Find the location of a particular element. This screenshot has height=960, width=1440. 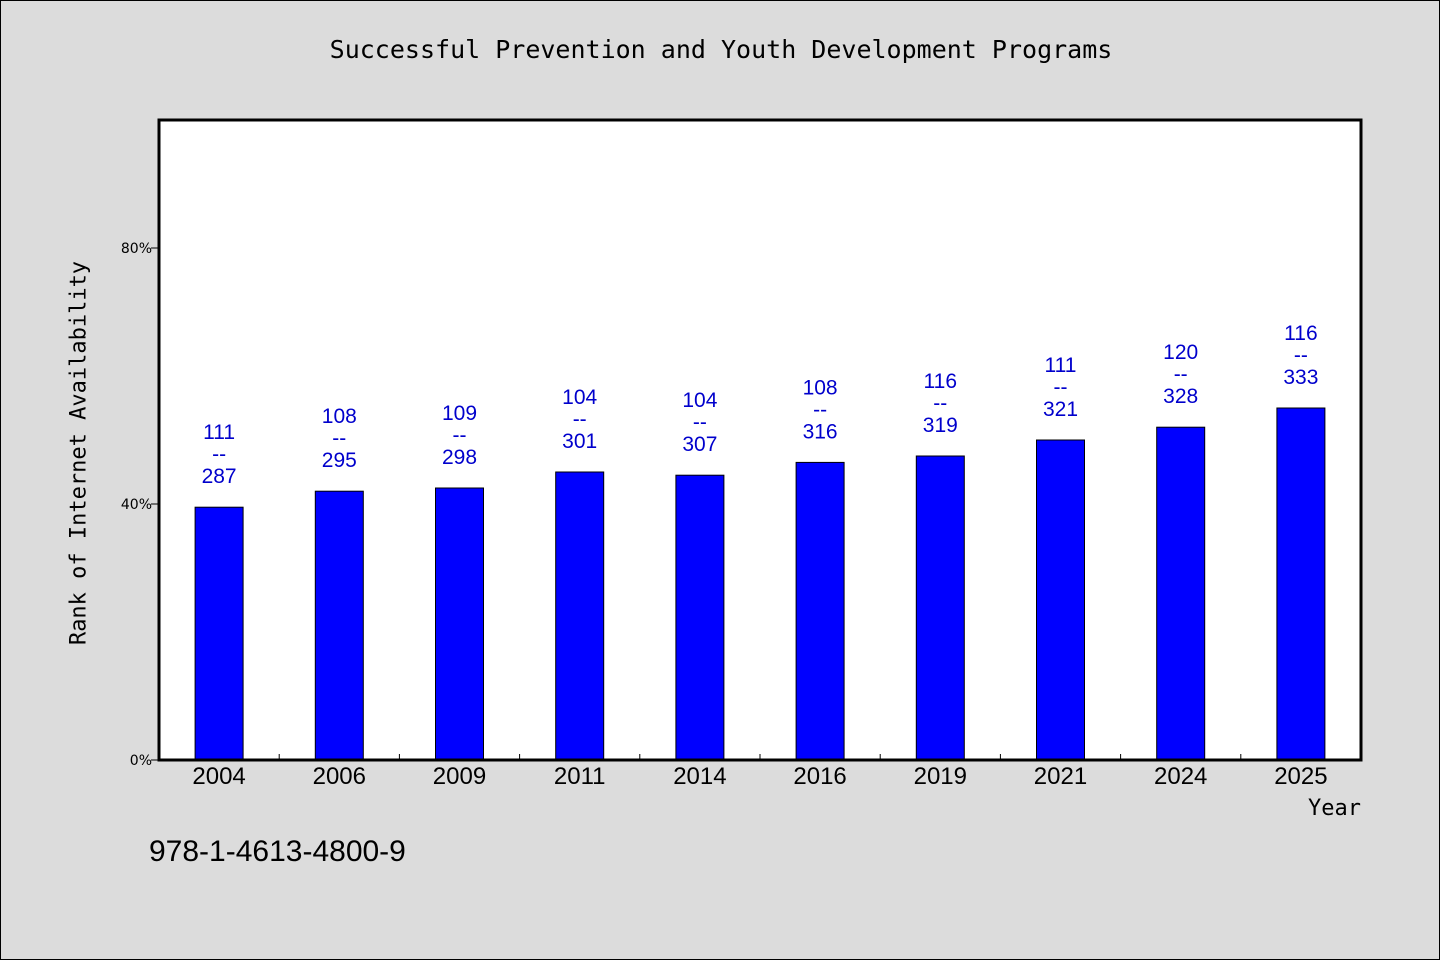

data-label-2014-line-2: -- is located at coordinates (700, 422).